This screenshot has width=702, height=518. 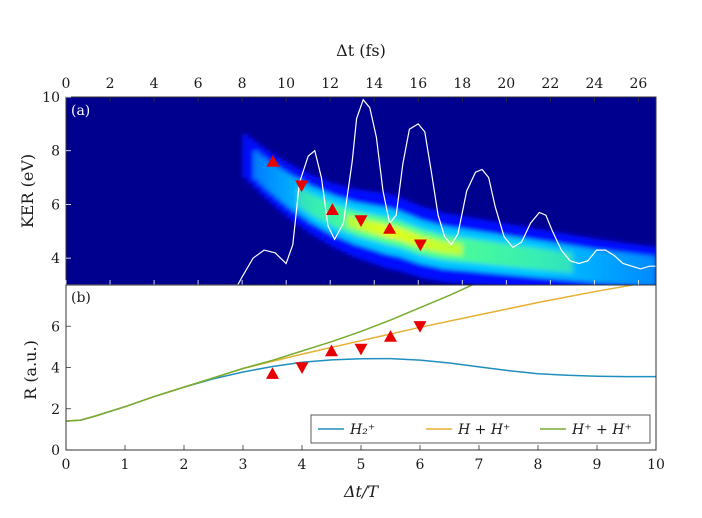 What do you see at coordinates (302, 465) in the screenshot?
I see `x-tick-label-b: 4` at bounding box center [302, 465].